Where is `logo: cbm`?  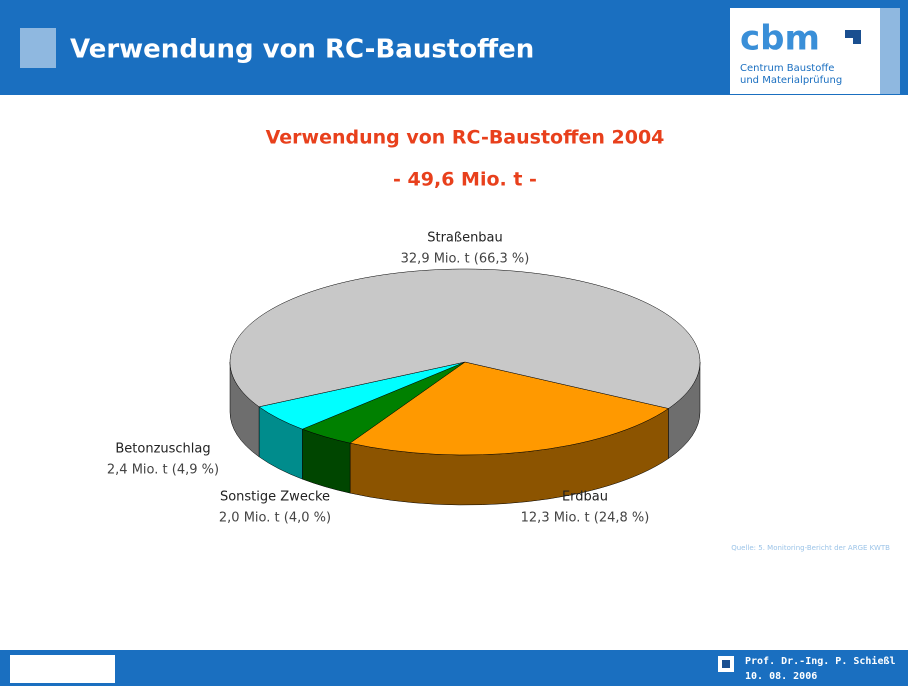
logo: cbm is located at coordinates (780, 39).